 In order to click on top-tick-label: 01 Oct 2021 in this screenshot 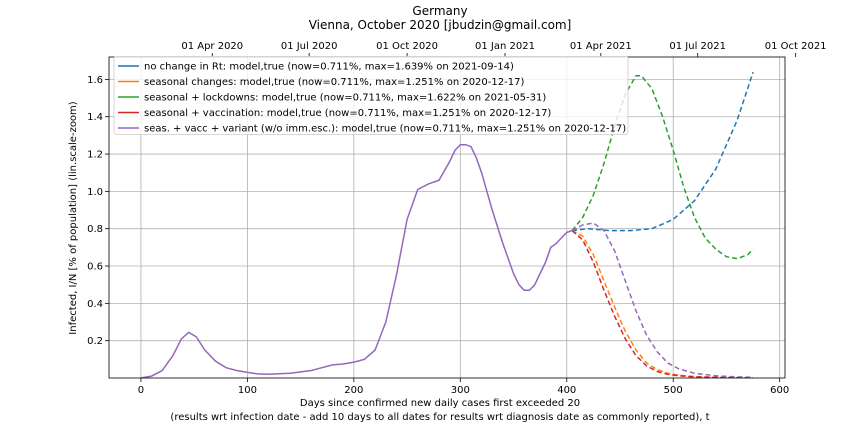, I will do `click(796, 46)`.